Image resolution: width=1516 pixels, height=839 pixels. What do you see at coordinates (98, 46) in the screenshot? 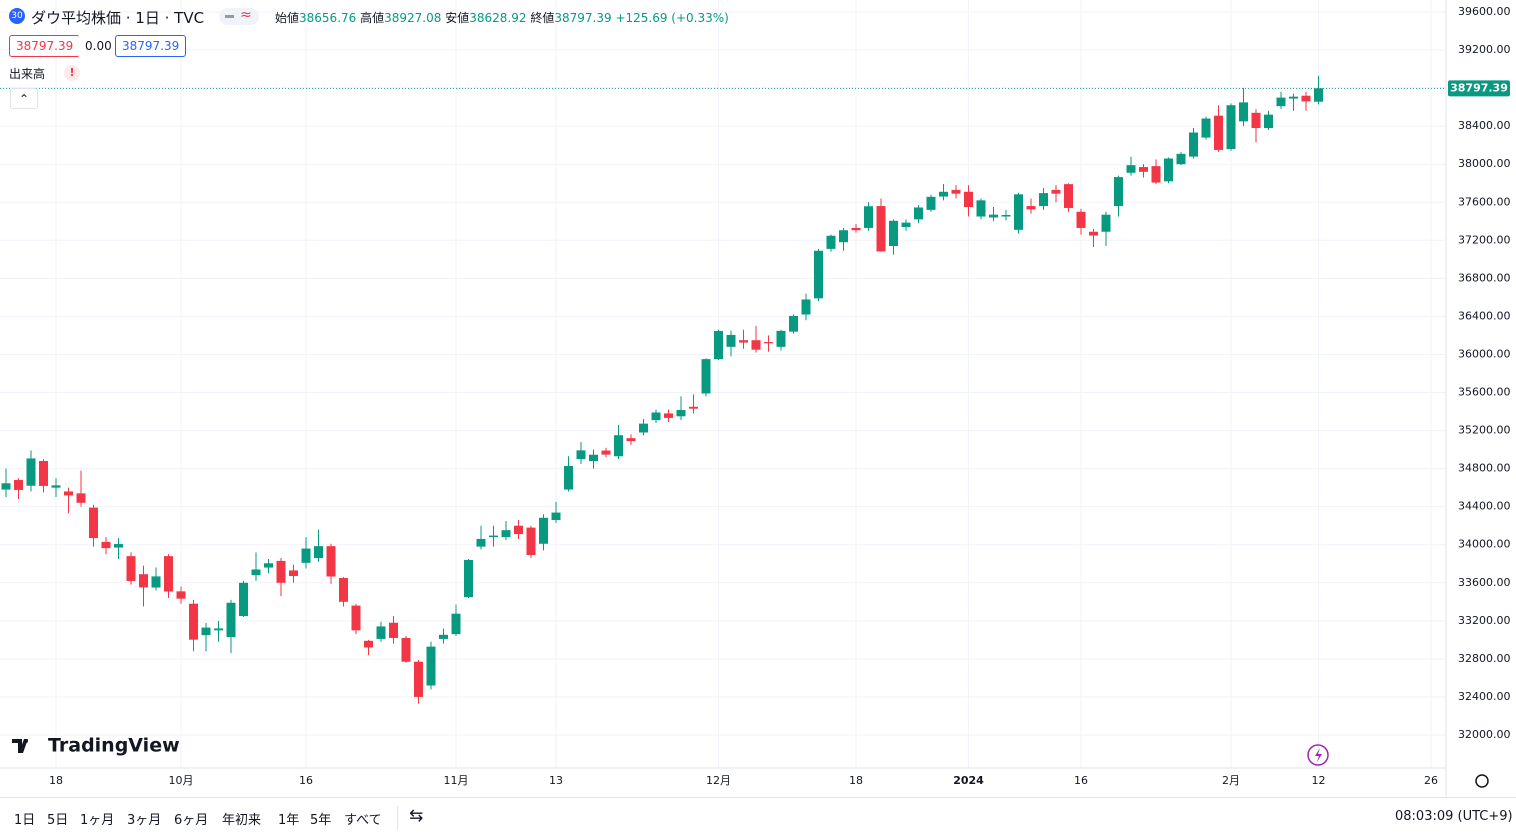
I see `spread: 0.00` at bounding box center [98, 46].